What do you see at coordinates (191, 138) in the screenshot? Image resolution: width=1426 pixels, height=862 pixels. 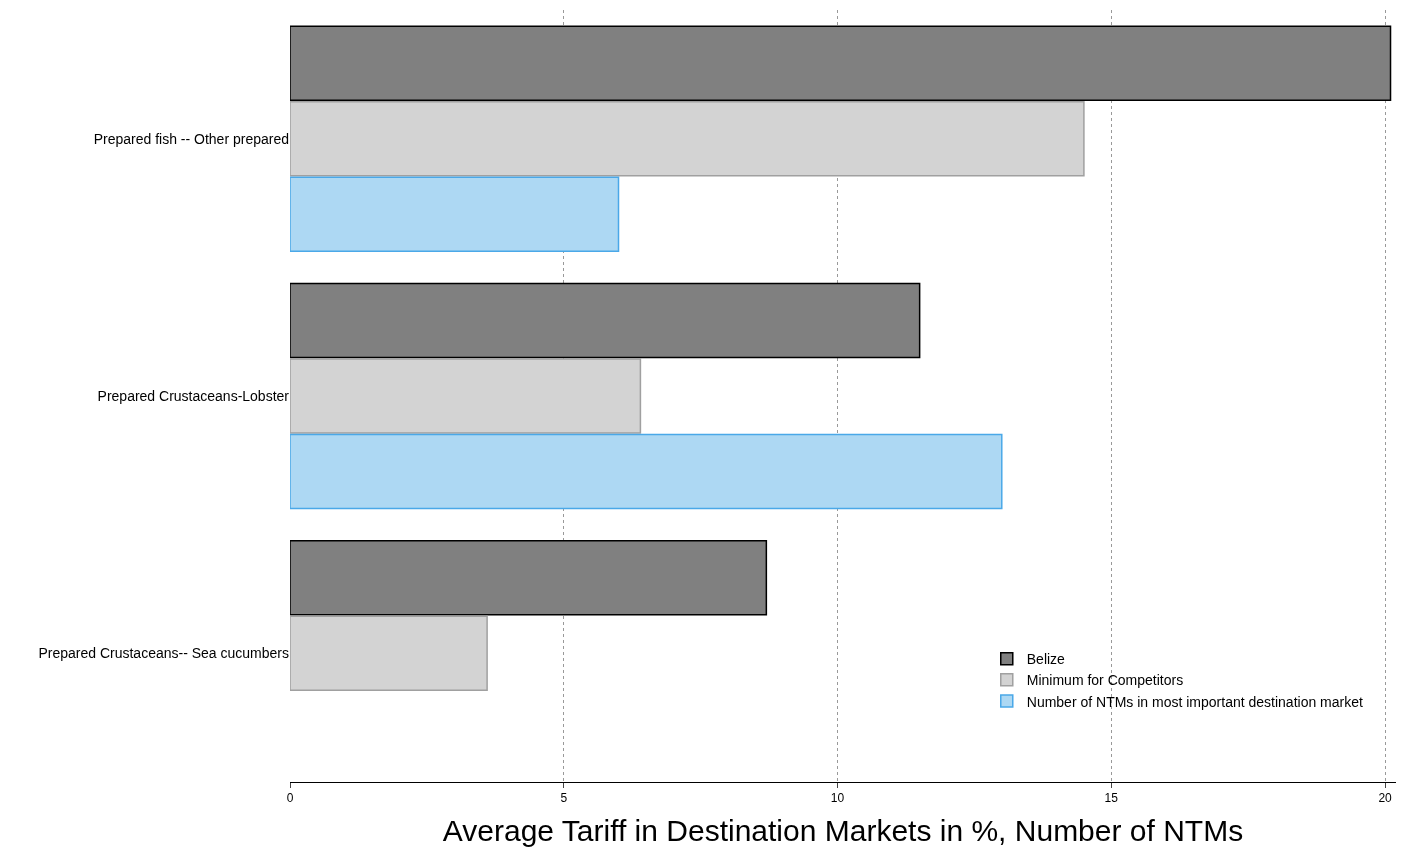 I see `y-tick-label: Prepared fish -- Other prepared` at bounding box center [191, 138].